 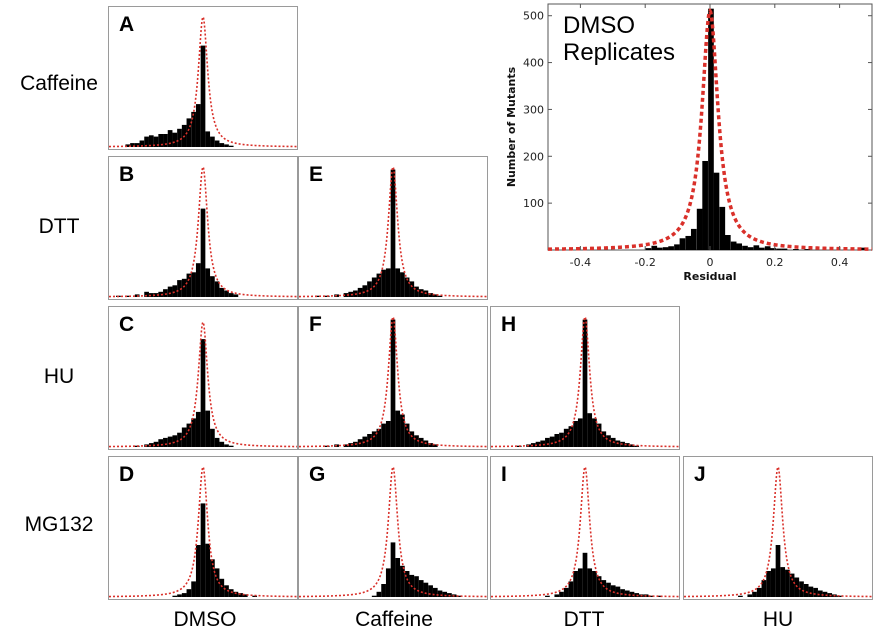 I want to click on col-label-dmso: DMSO, so click(x=205, y=619).